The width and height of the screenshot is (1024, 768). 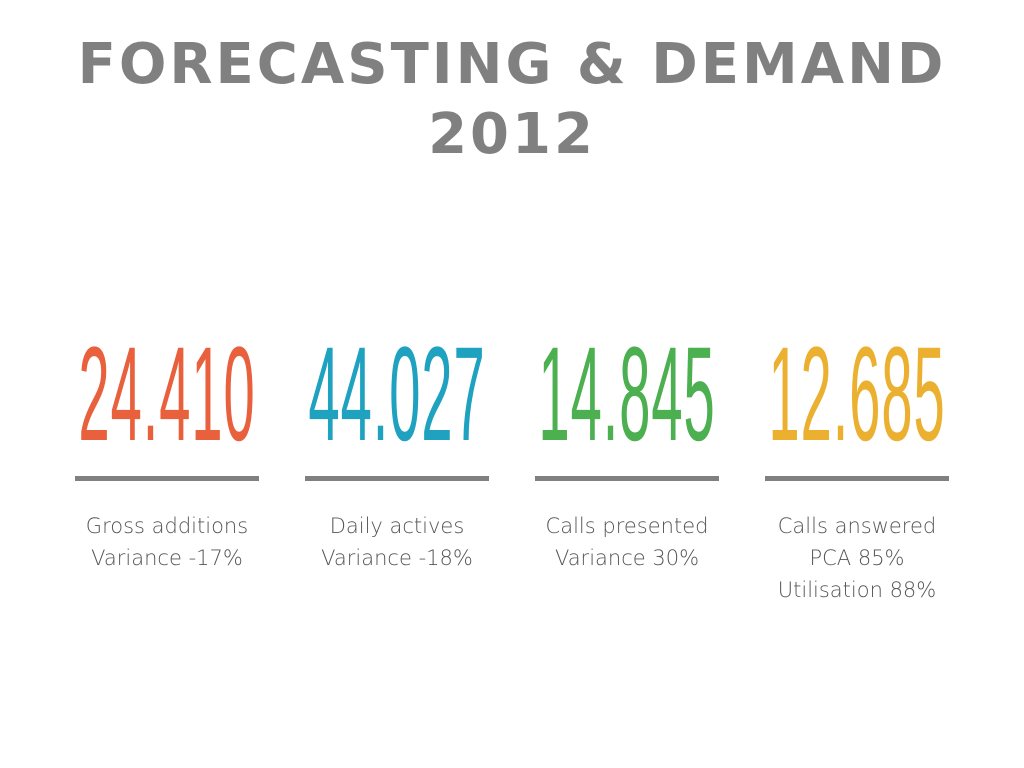 I want to click on stat-calls-presented: 14.845 Calls presented Variance 30%, so click(x=627, y=445).